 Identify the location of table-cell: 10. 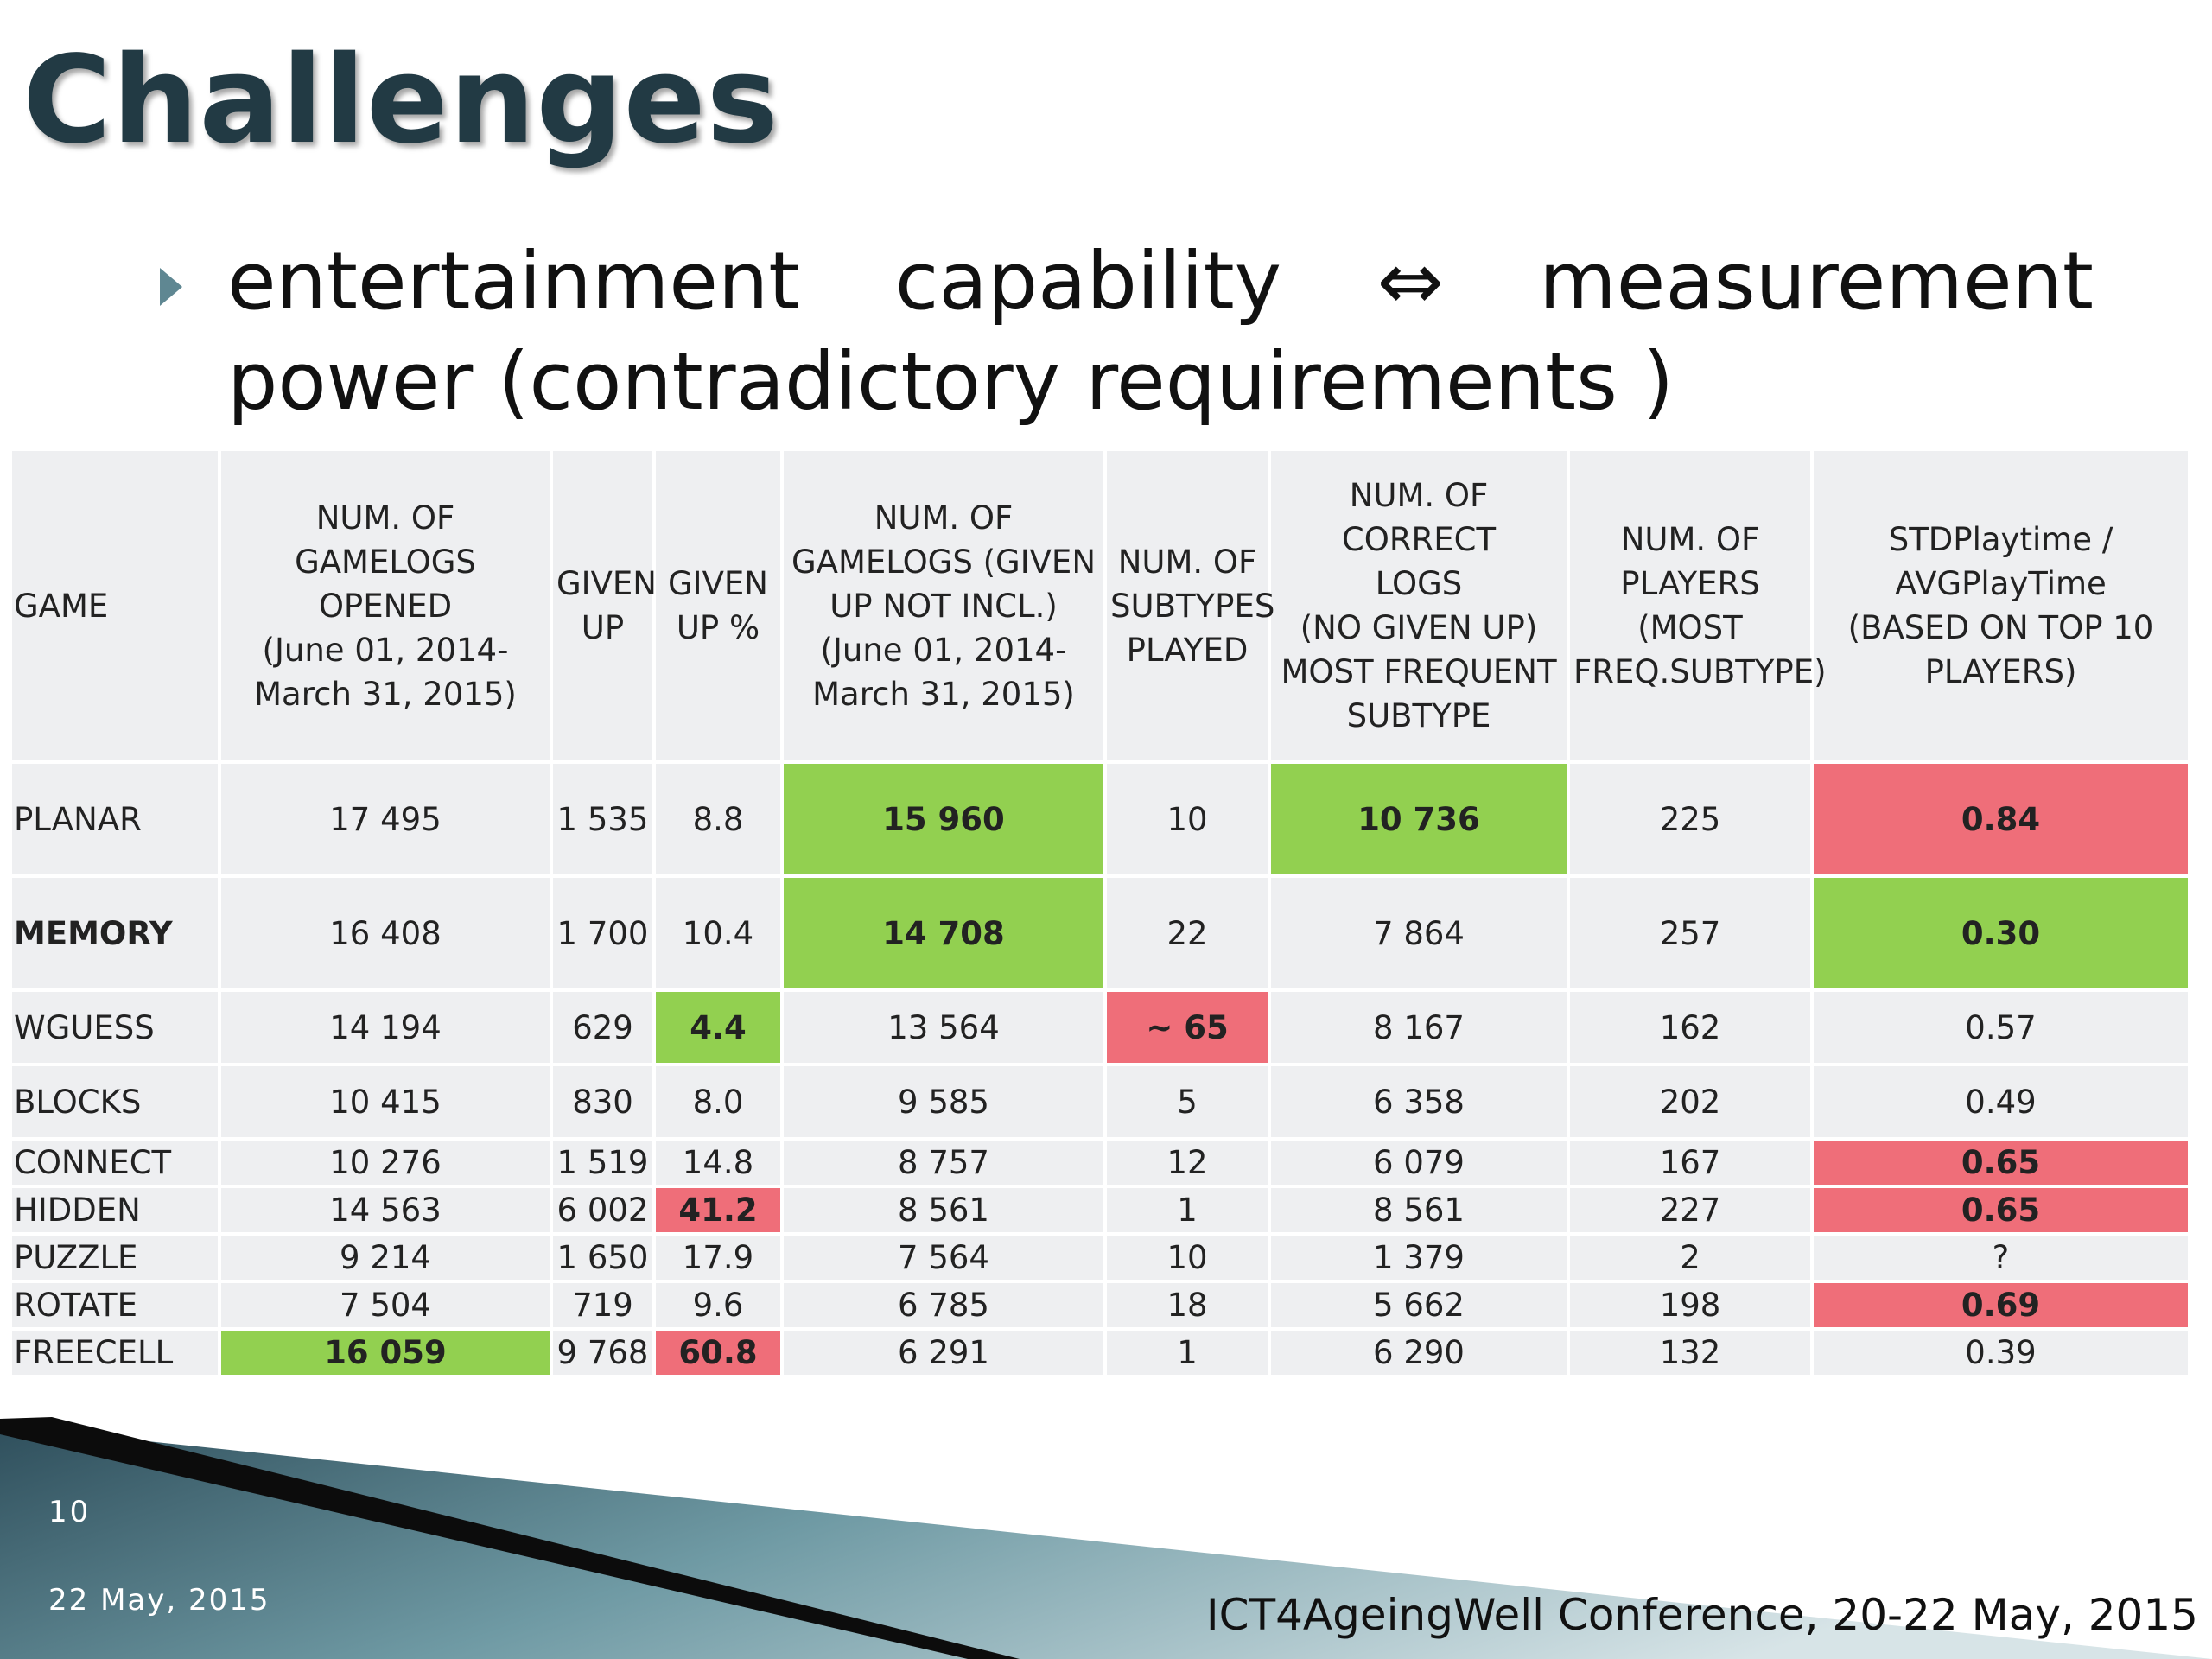
(1187, 1258).